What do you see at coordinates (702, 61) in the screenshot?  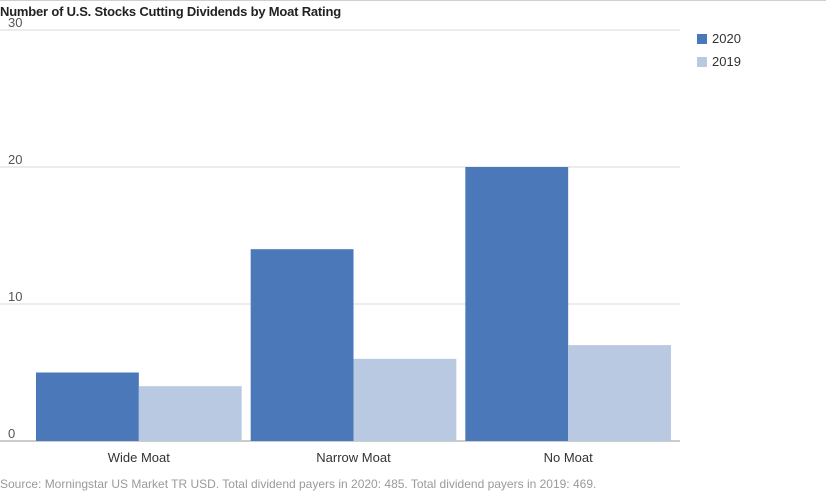 I see `legend-swatch-2019` at bounding box center [702, 61].